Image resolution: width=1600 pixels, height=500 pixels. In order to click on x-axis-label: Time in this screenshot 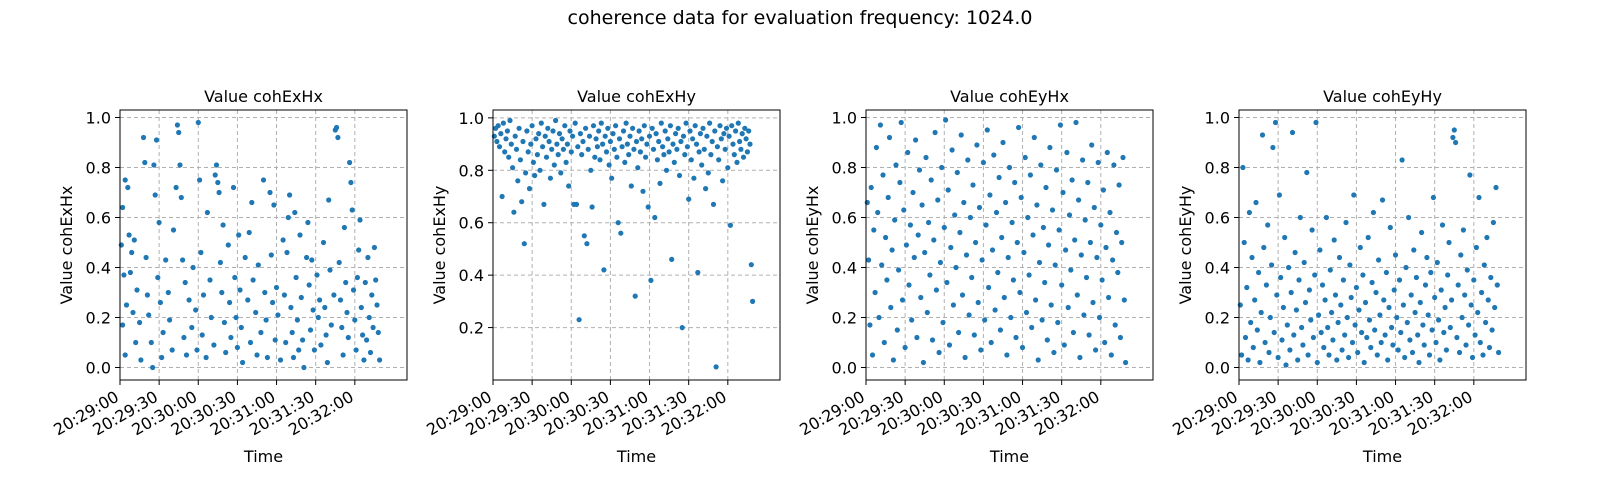, I will do `click(1382, 456)`.